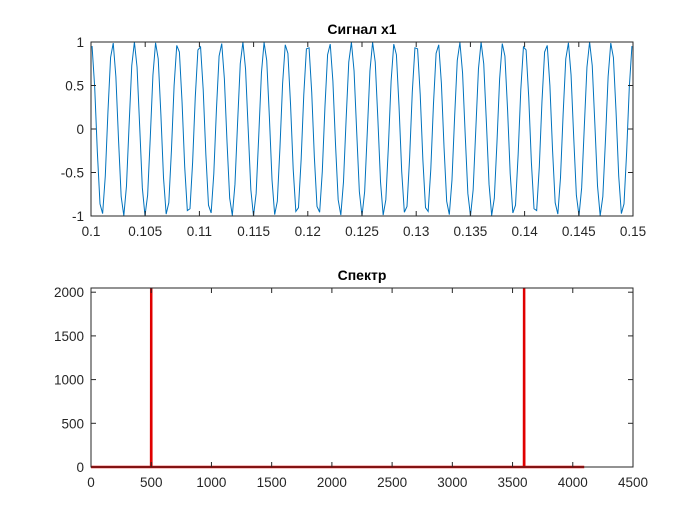  Describe the element at coordinates (72, 423) in the screenshot. I see `spectrum-y-tick-label: 500` at that location.